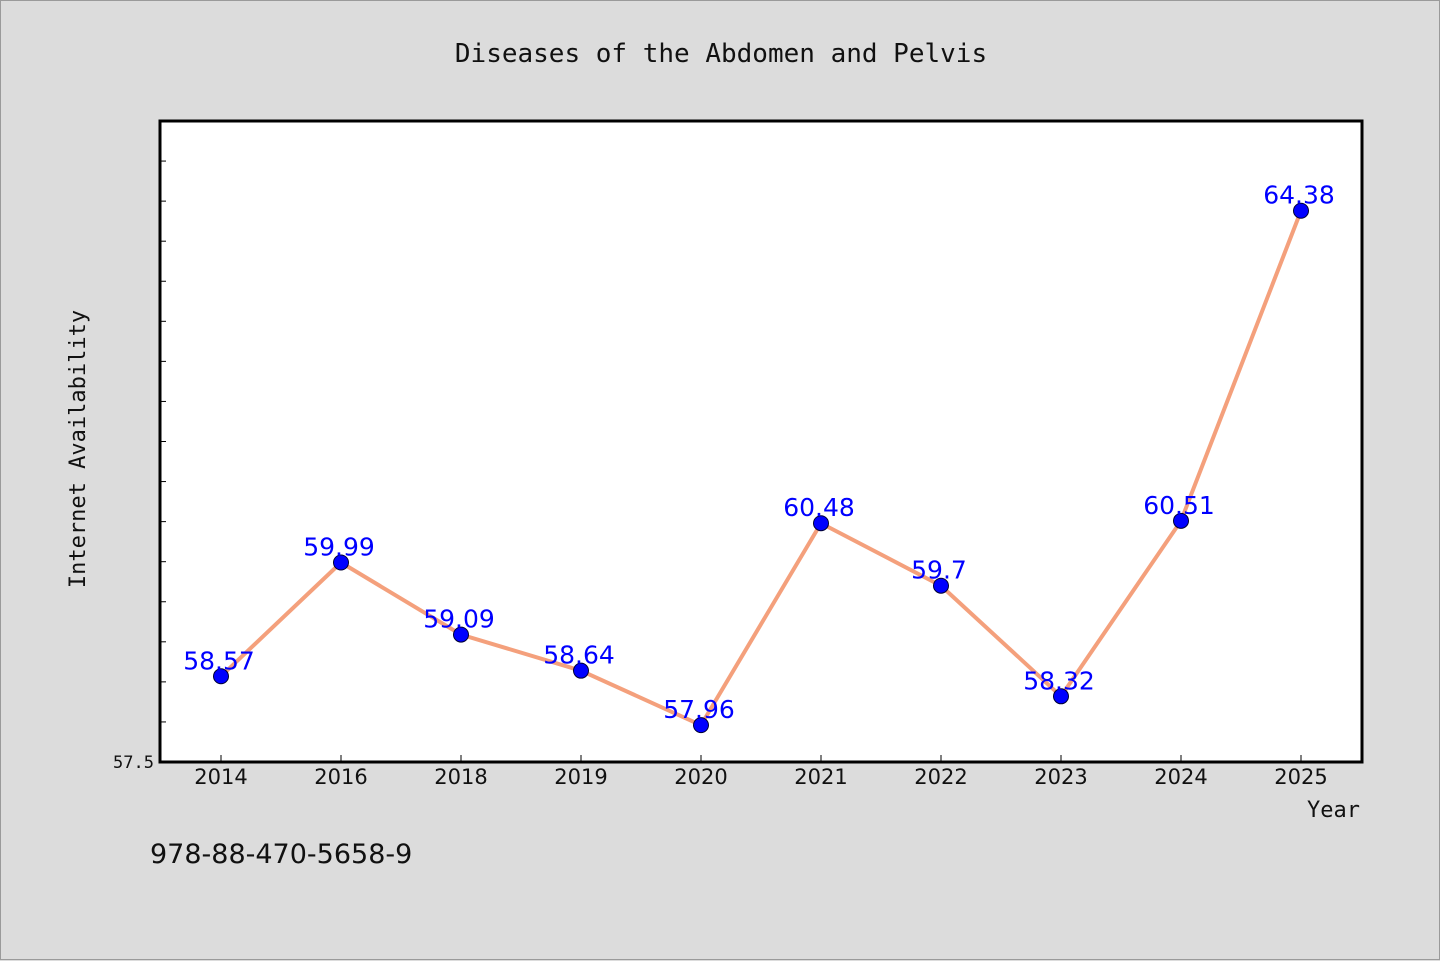 This screenshot has width=1440, height=961. Describe the element at coordinates (78, 449) in the screenshot. I see `y-axis-label: Internet Availability` at that location.